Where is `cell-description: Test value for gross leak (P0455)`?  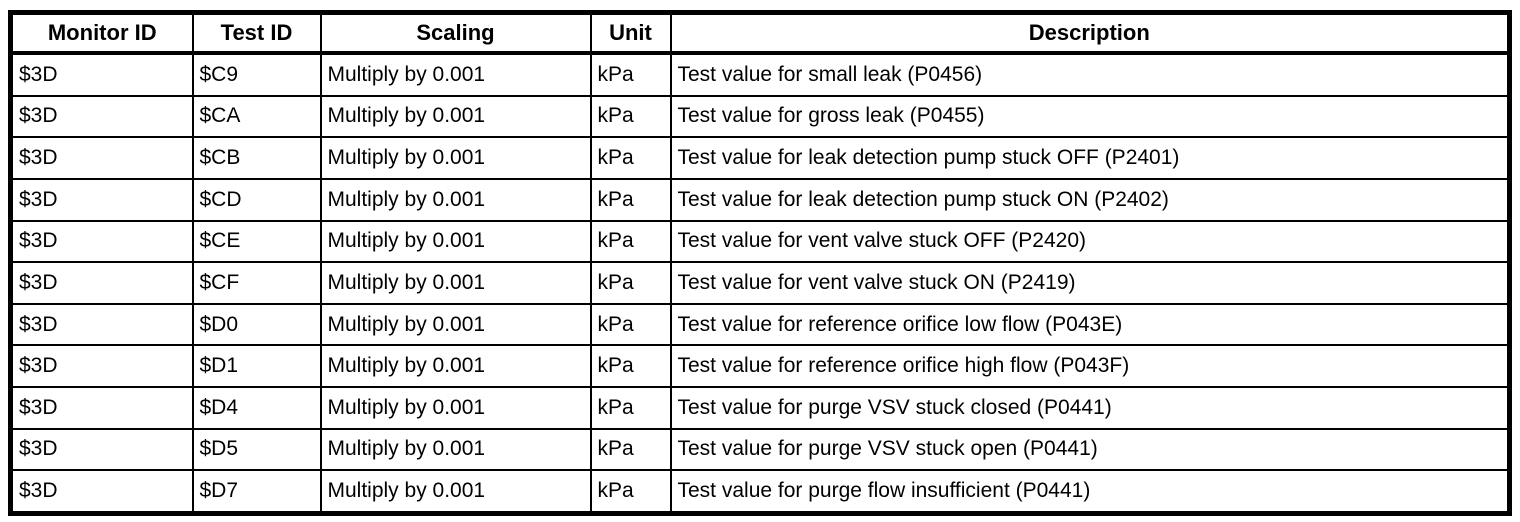
cell-description: Test value for gross leak (P0455) is located at coordinates (1090, 116).